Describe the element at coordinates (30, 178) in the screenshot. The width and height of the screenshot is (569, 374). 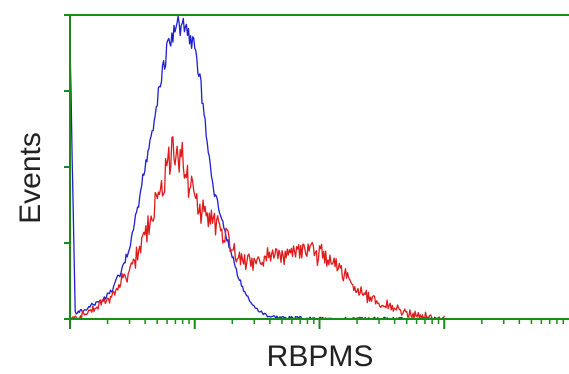
I see `y-axis-title: Events` at that location.